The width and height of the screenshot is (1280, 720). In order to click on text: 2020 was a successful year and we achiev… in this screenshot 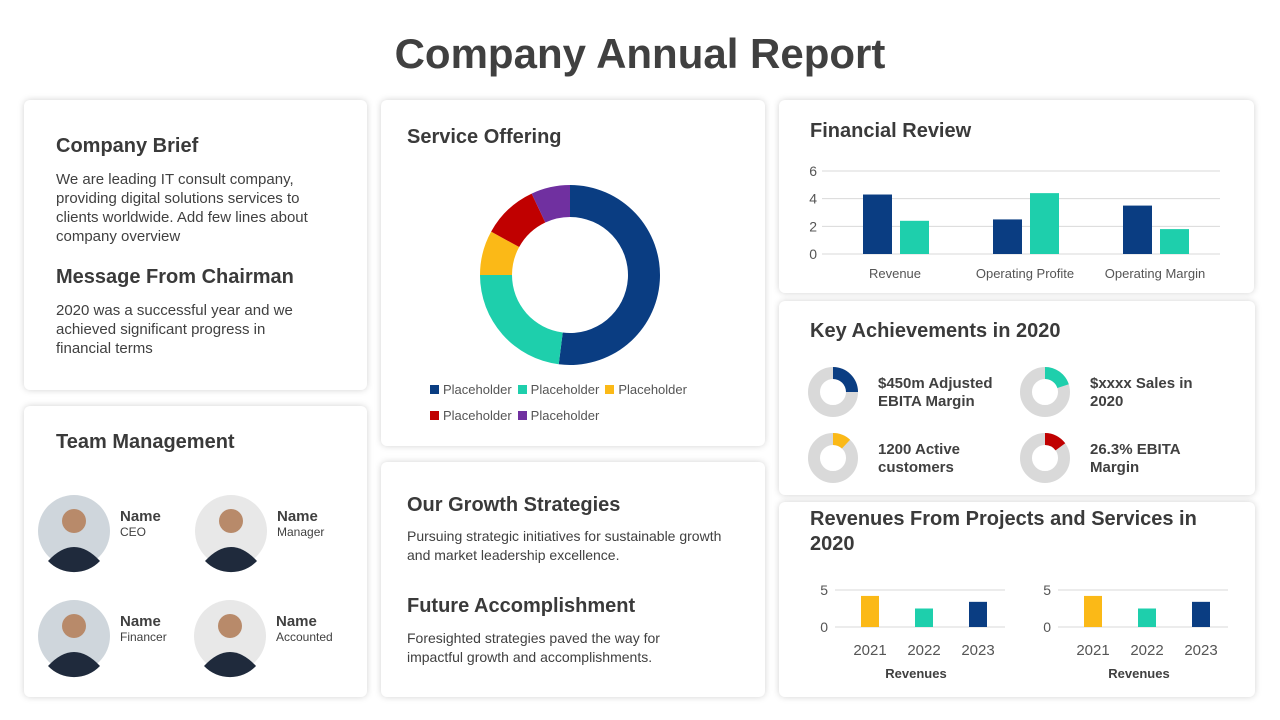, I will do `click(174, 329)`.